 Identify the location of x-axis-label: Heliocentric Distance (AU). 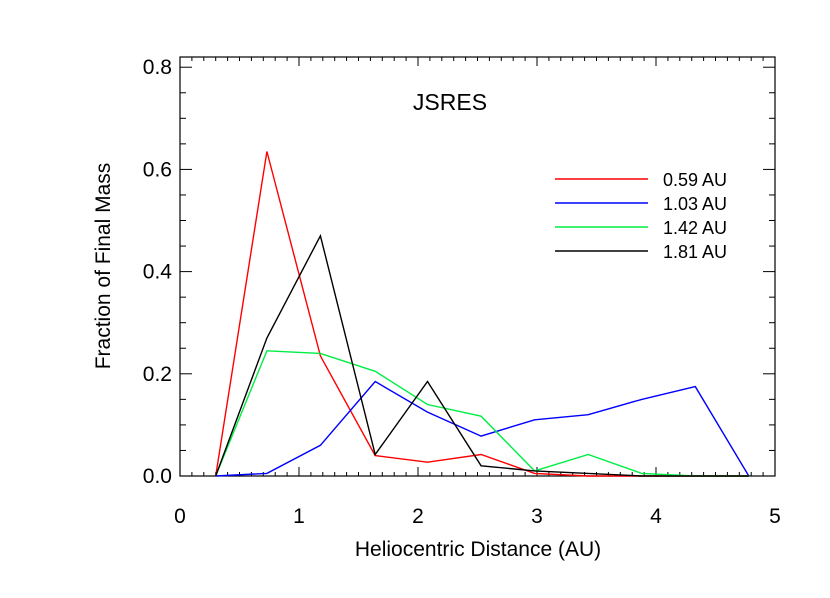
(478, 549).